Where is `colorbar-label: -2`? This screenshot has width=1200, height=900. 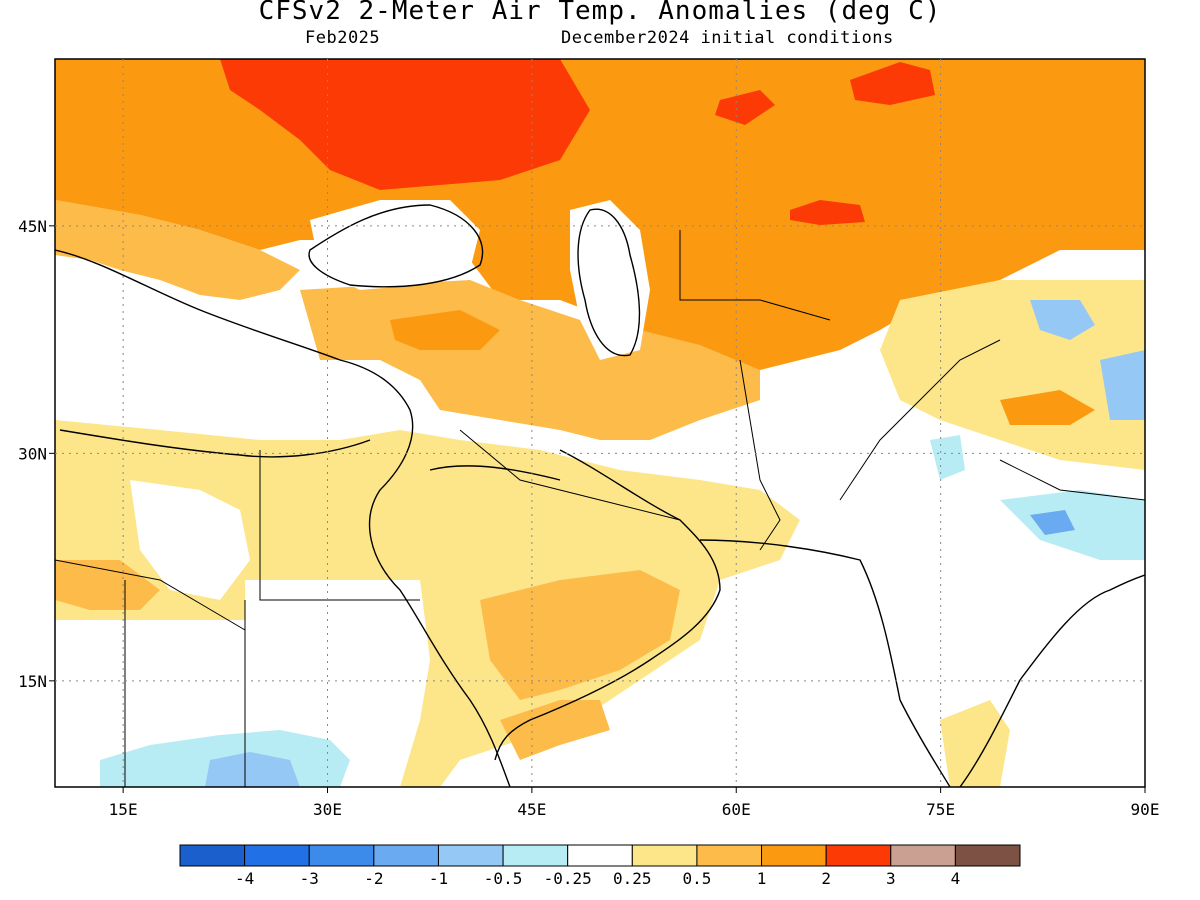 colorbar-label: -2 is located at coordinates (373, 878).